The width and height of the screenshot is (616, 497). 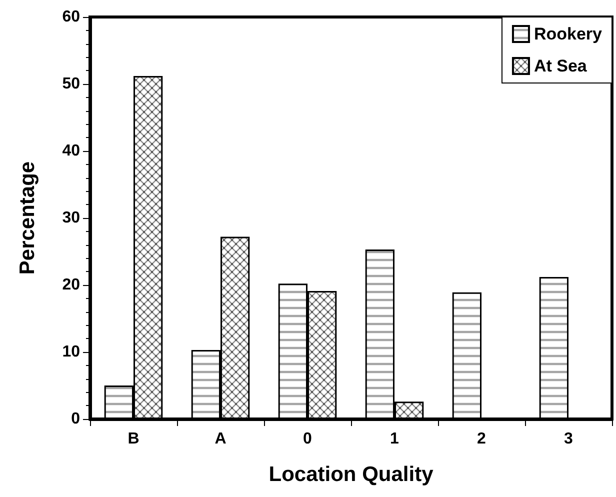 I want to click on y-tick-label: 20, so click(x=71, y=285).